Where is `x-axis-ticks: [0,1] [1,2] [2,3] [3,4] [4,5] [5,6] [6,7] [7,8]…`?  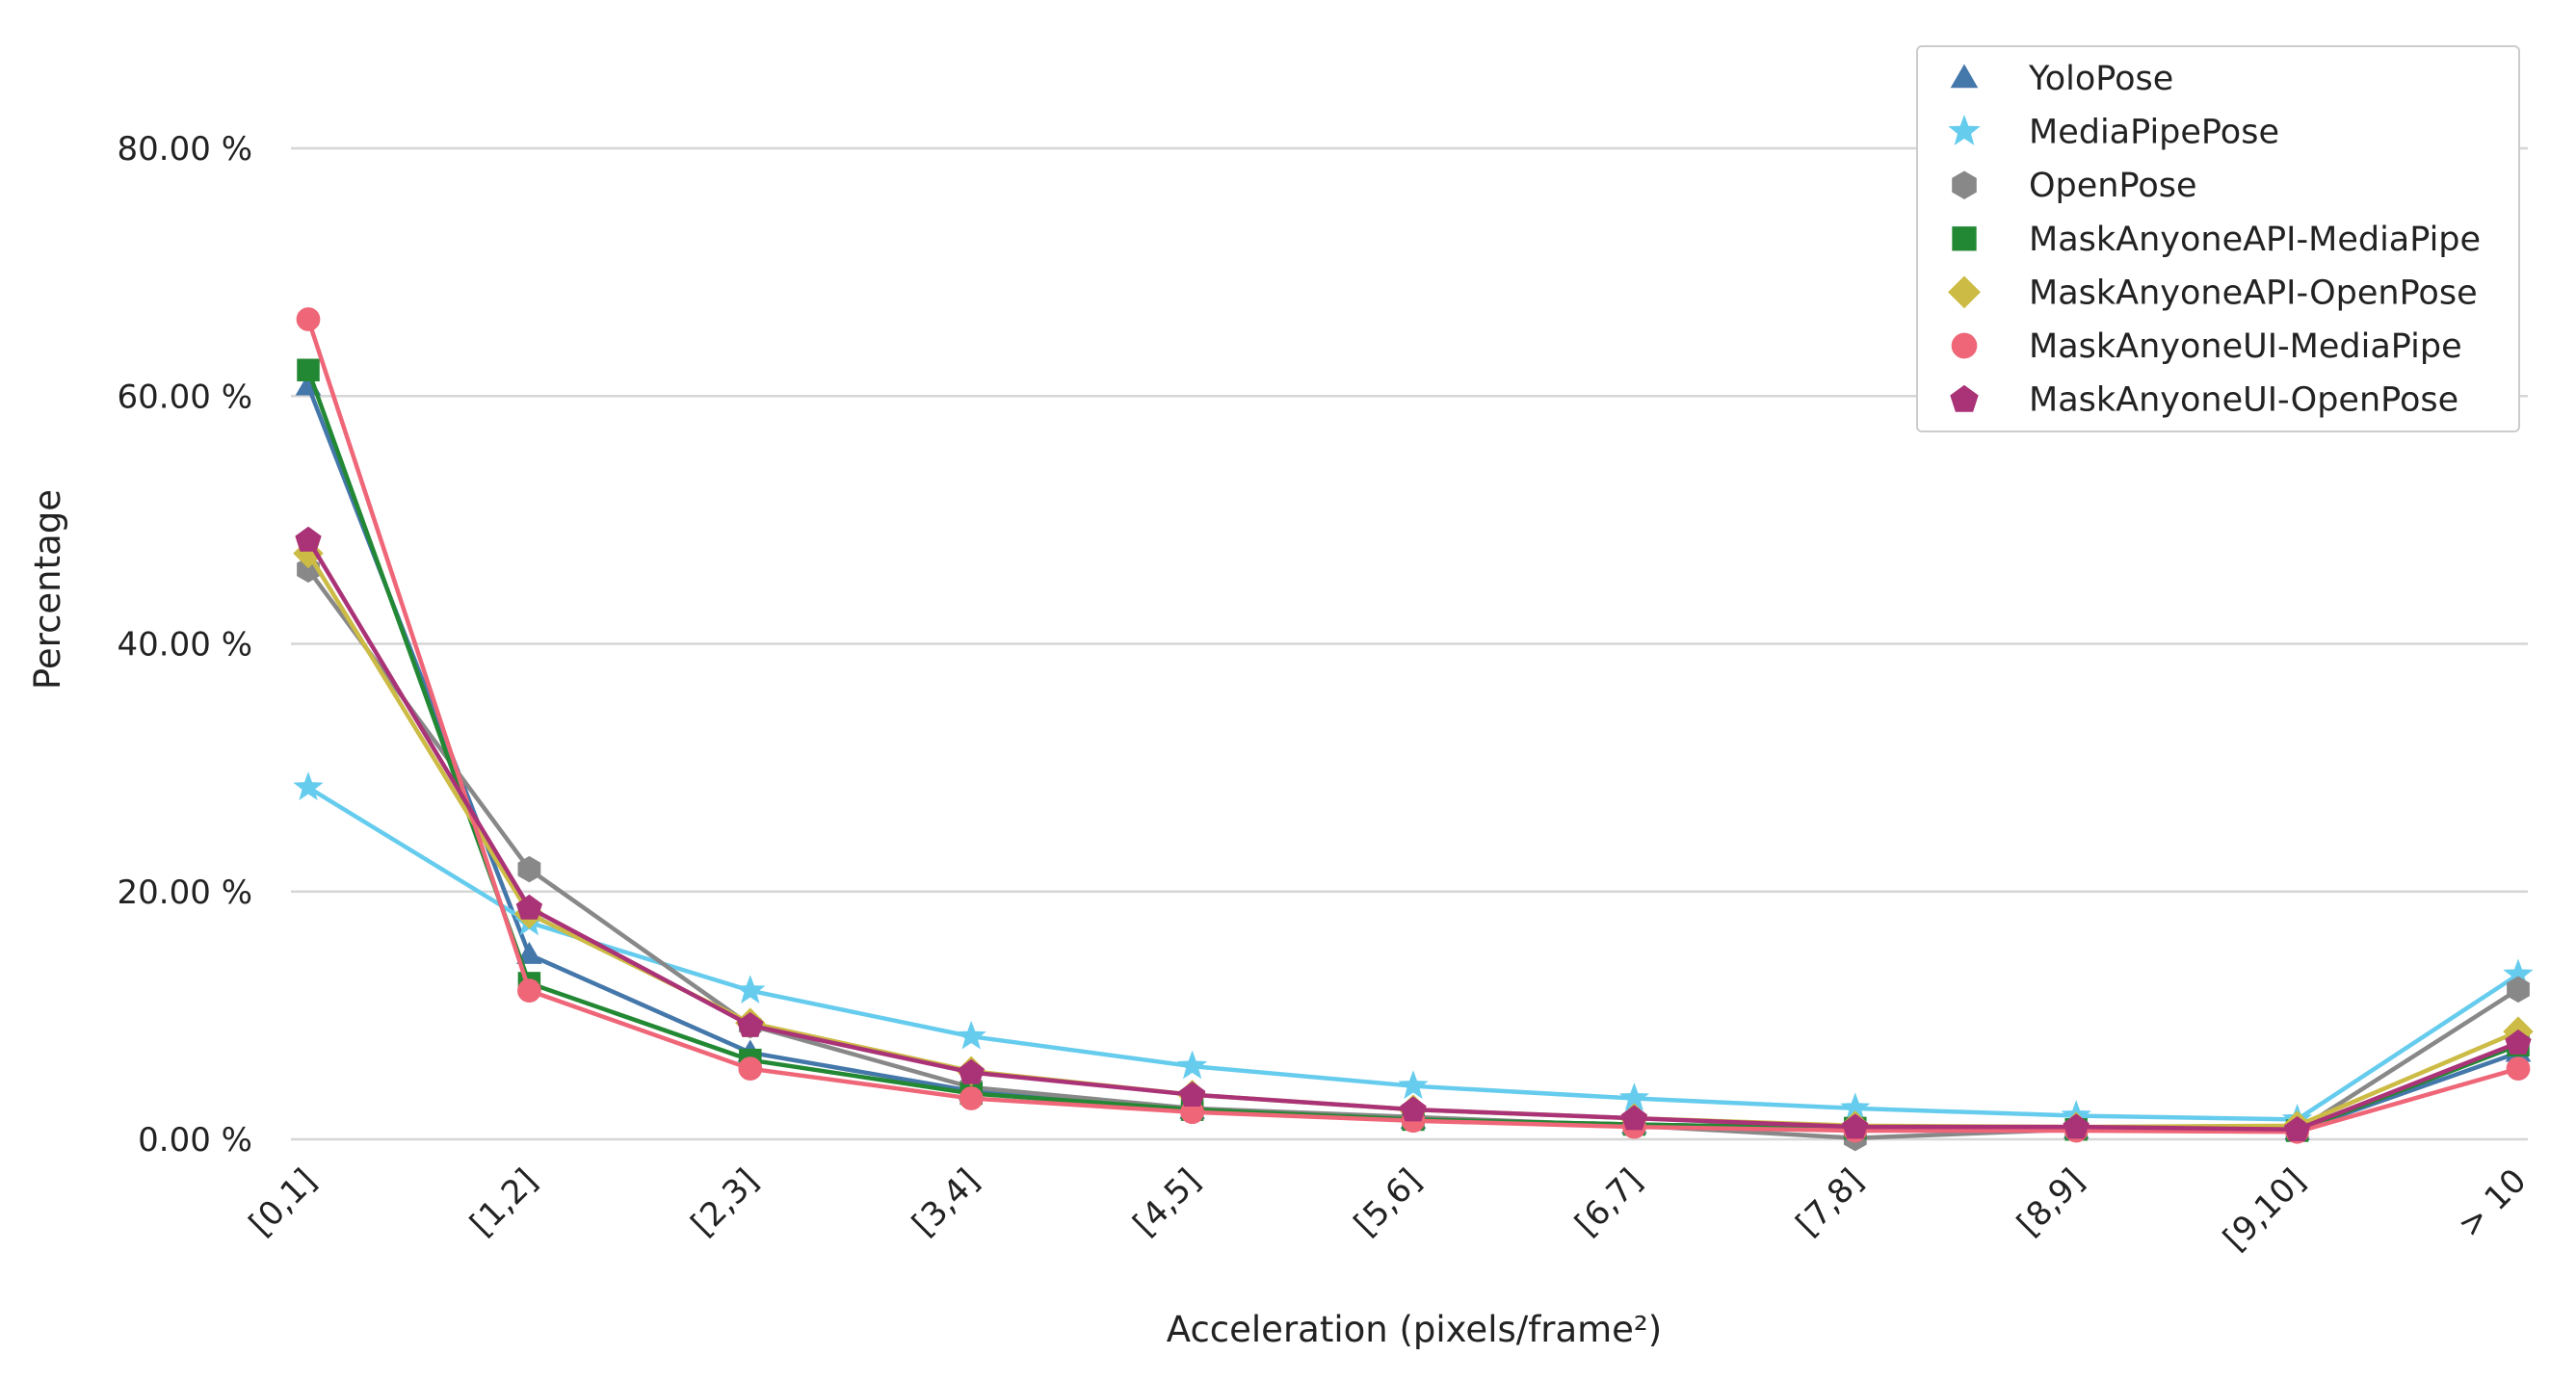 x-axis-ticks: [0,1] [1,2] [2,3] [3,4] [4,5] [5,6] [6,7] [7,8]… is located at coordinates (1388, 1210).